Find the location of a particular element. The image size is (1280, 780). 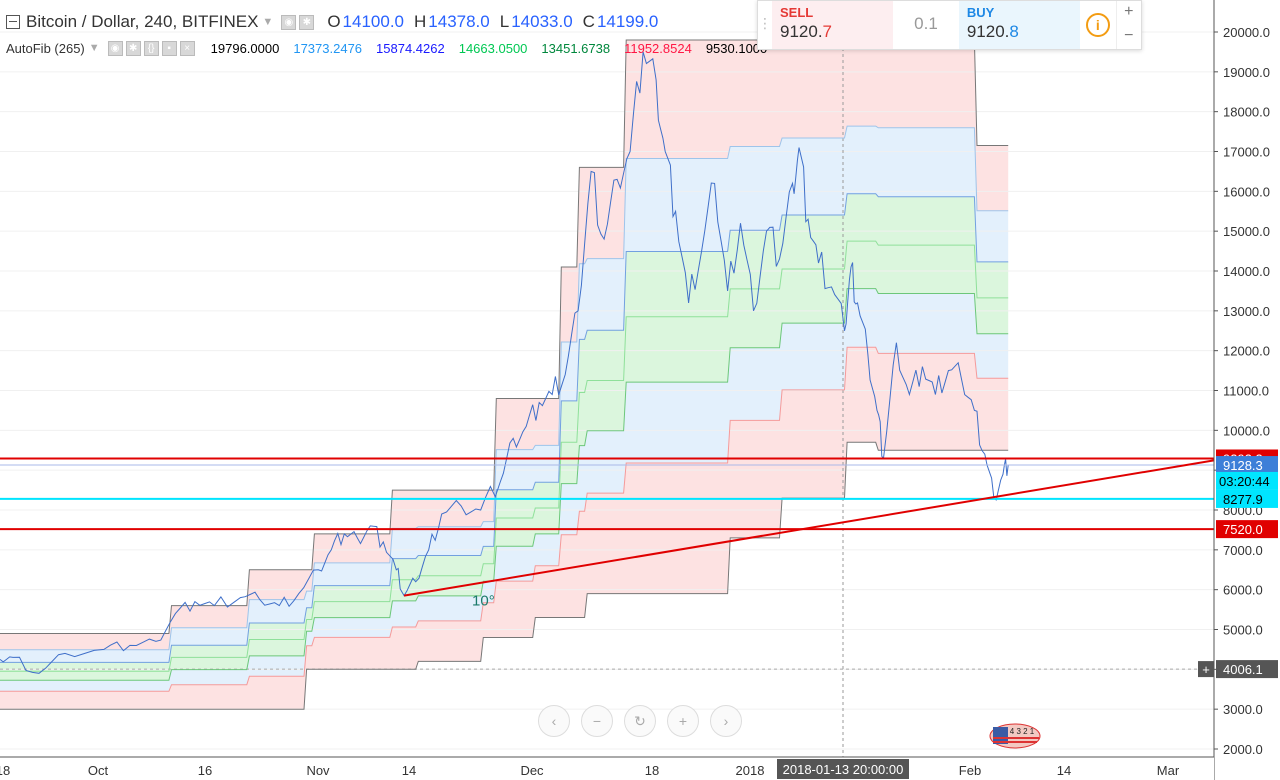

scroll-left-icon: ‹ is located at coordinates (554, 721).